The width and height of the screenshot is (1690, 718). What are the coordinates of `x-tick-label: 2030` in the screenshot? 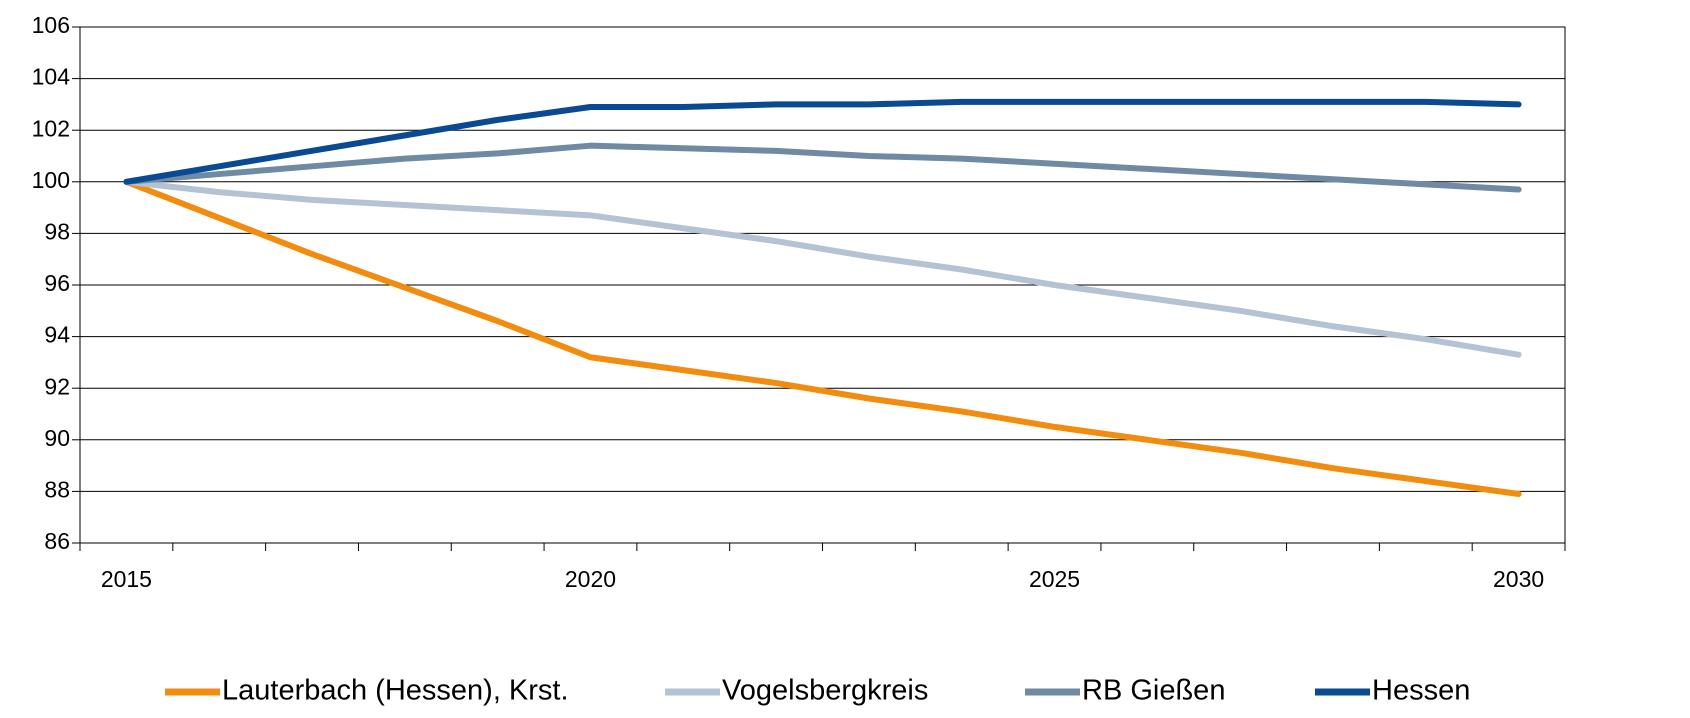 It's located at (1518, 579).